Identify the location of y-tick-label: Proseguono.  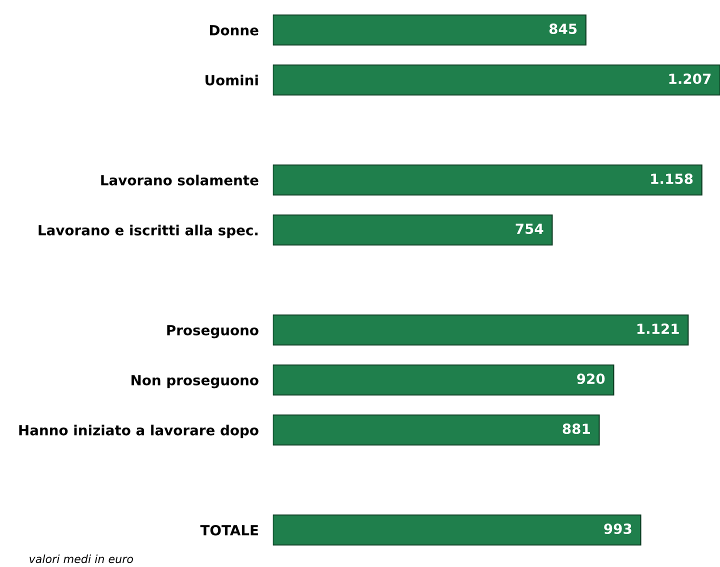
(212, 331).